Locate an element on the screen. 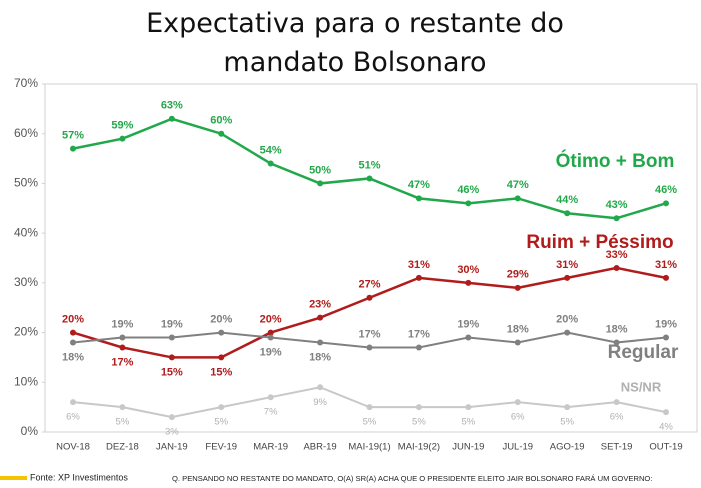 The height and width of the screenshot is (488, 701). x-tick-label: AGO-19 is located at coordinates (567, 447).